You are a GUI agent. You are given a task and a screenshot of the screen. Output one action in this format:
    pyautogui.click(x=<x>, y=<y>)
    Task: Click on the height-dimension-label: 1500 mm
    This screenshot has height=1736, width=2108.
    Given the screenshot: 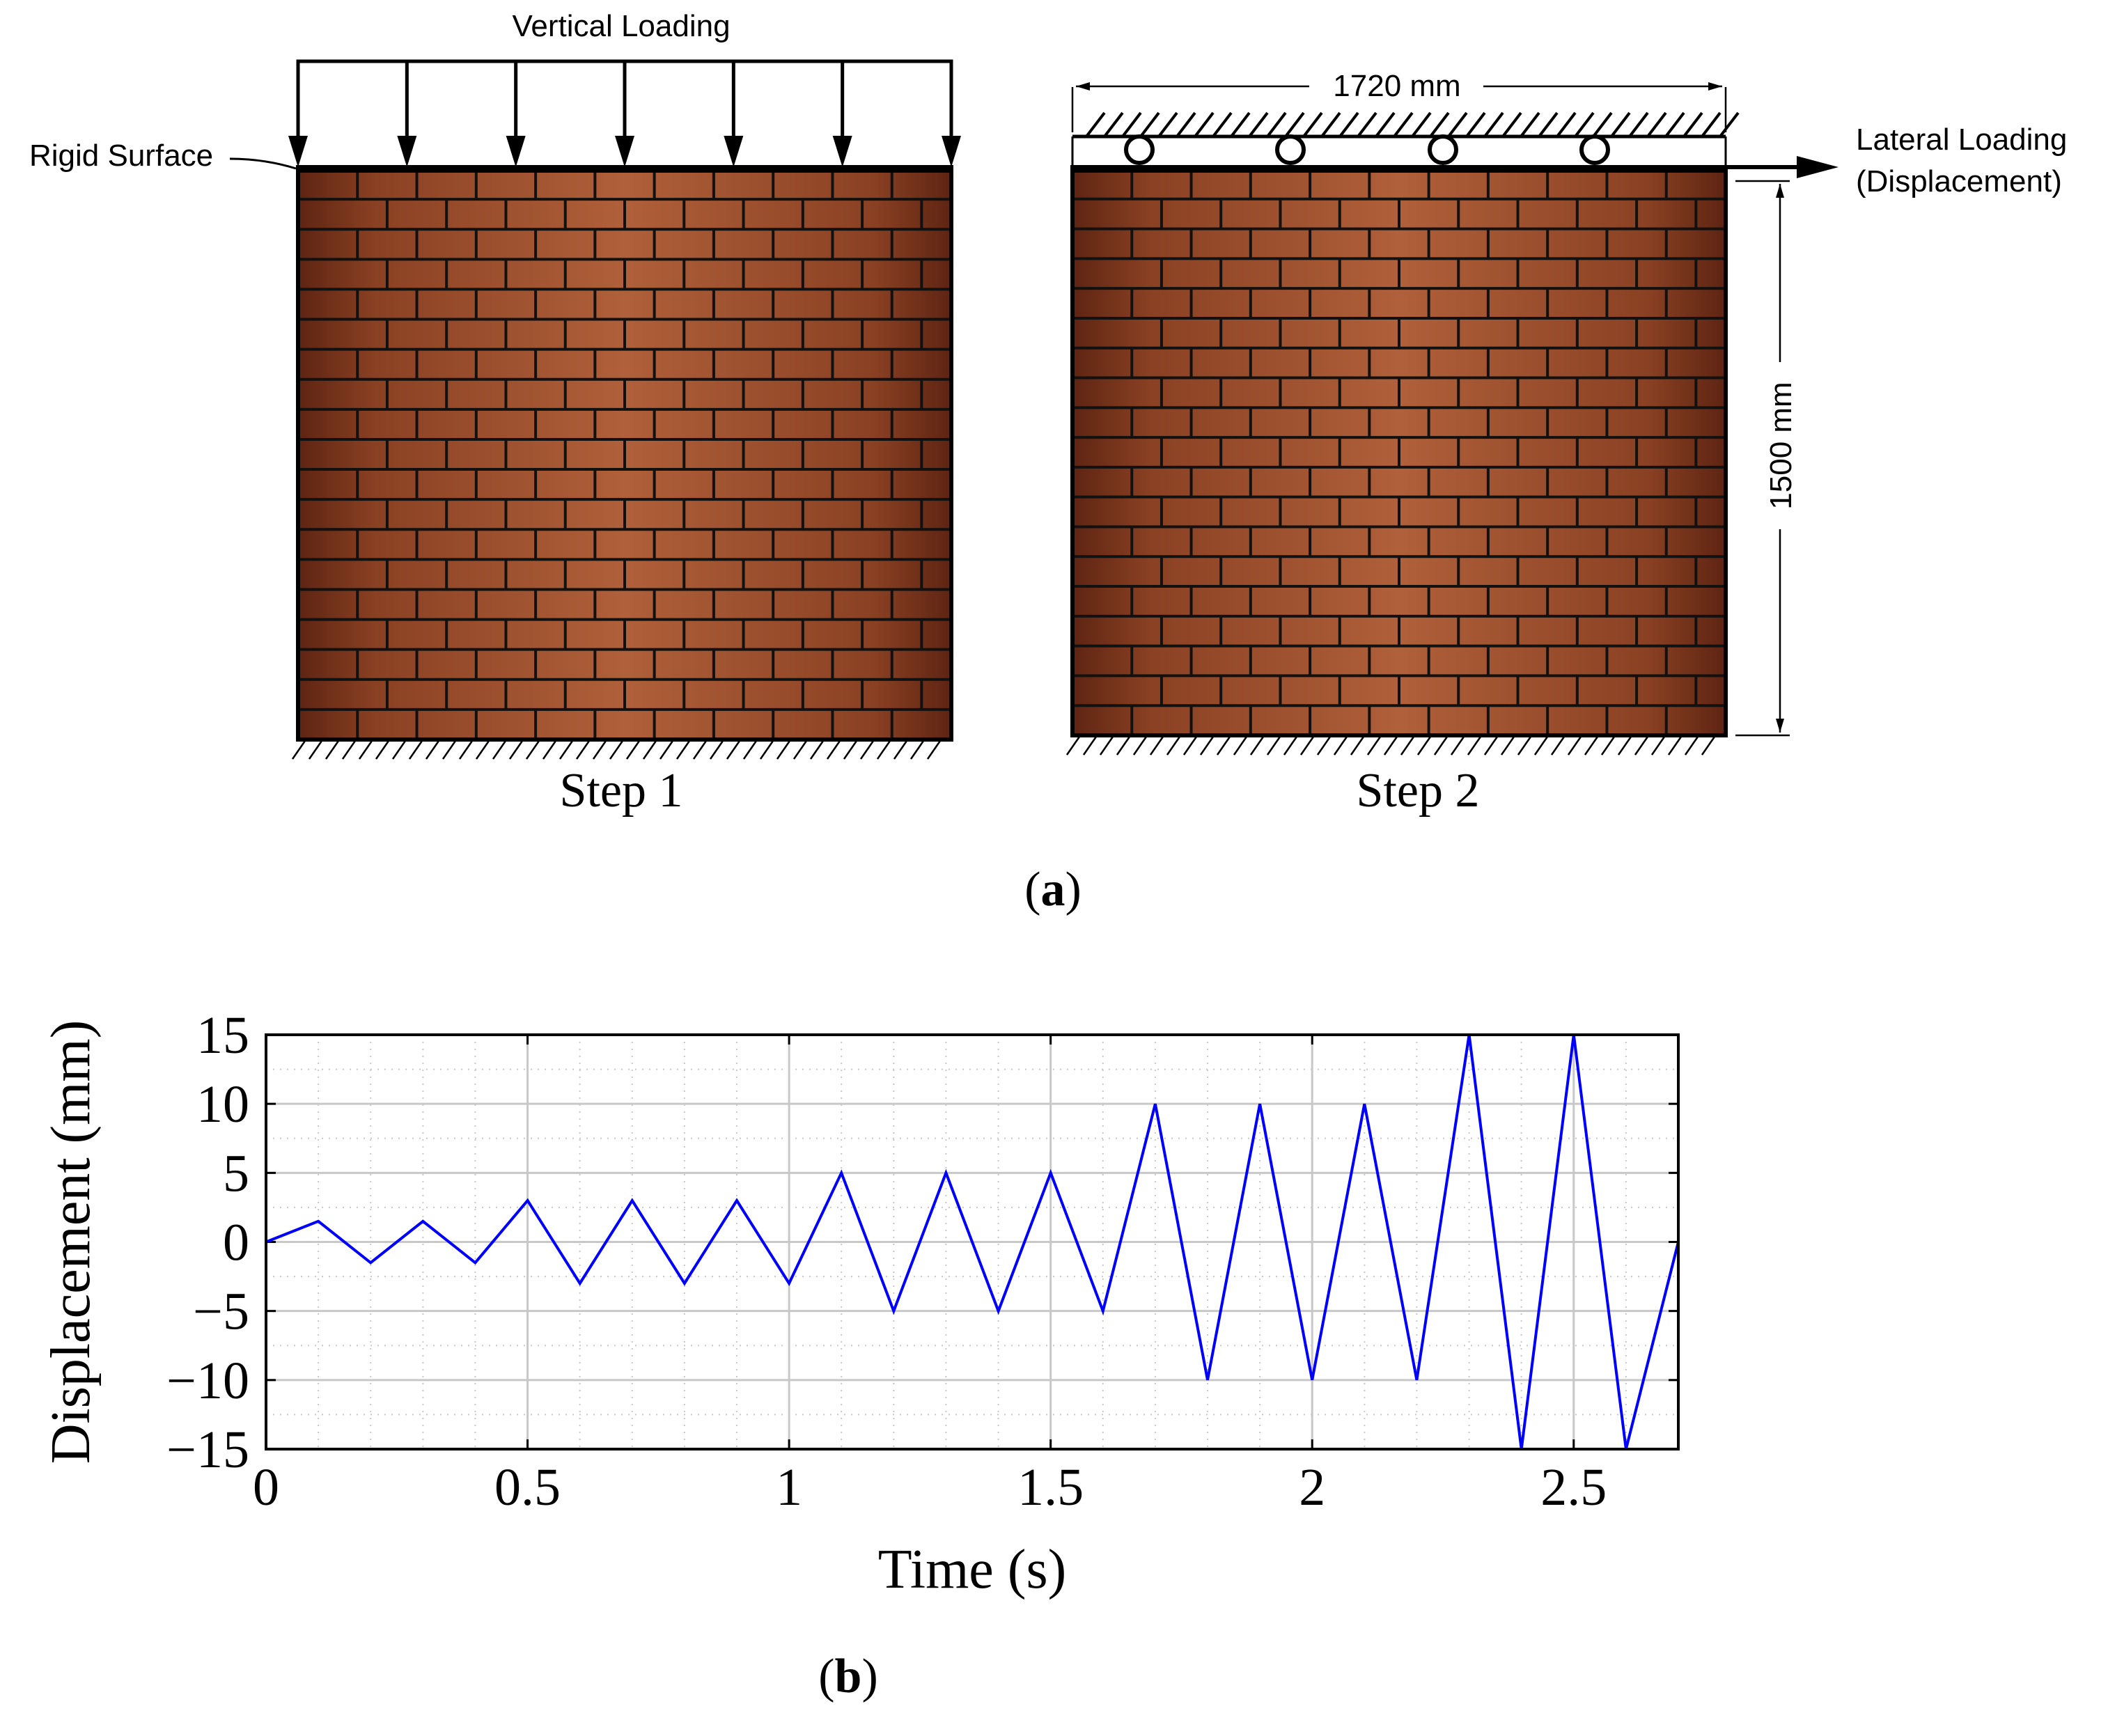 What is the action you would take?
    pyautogui.click(x=1781, y=445)
    